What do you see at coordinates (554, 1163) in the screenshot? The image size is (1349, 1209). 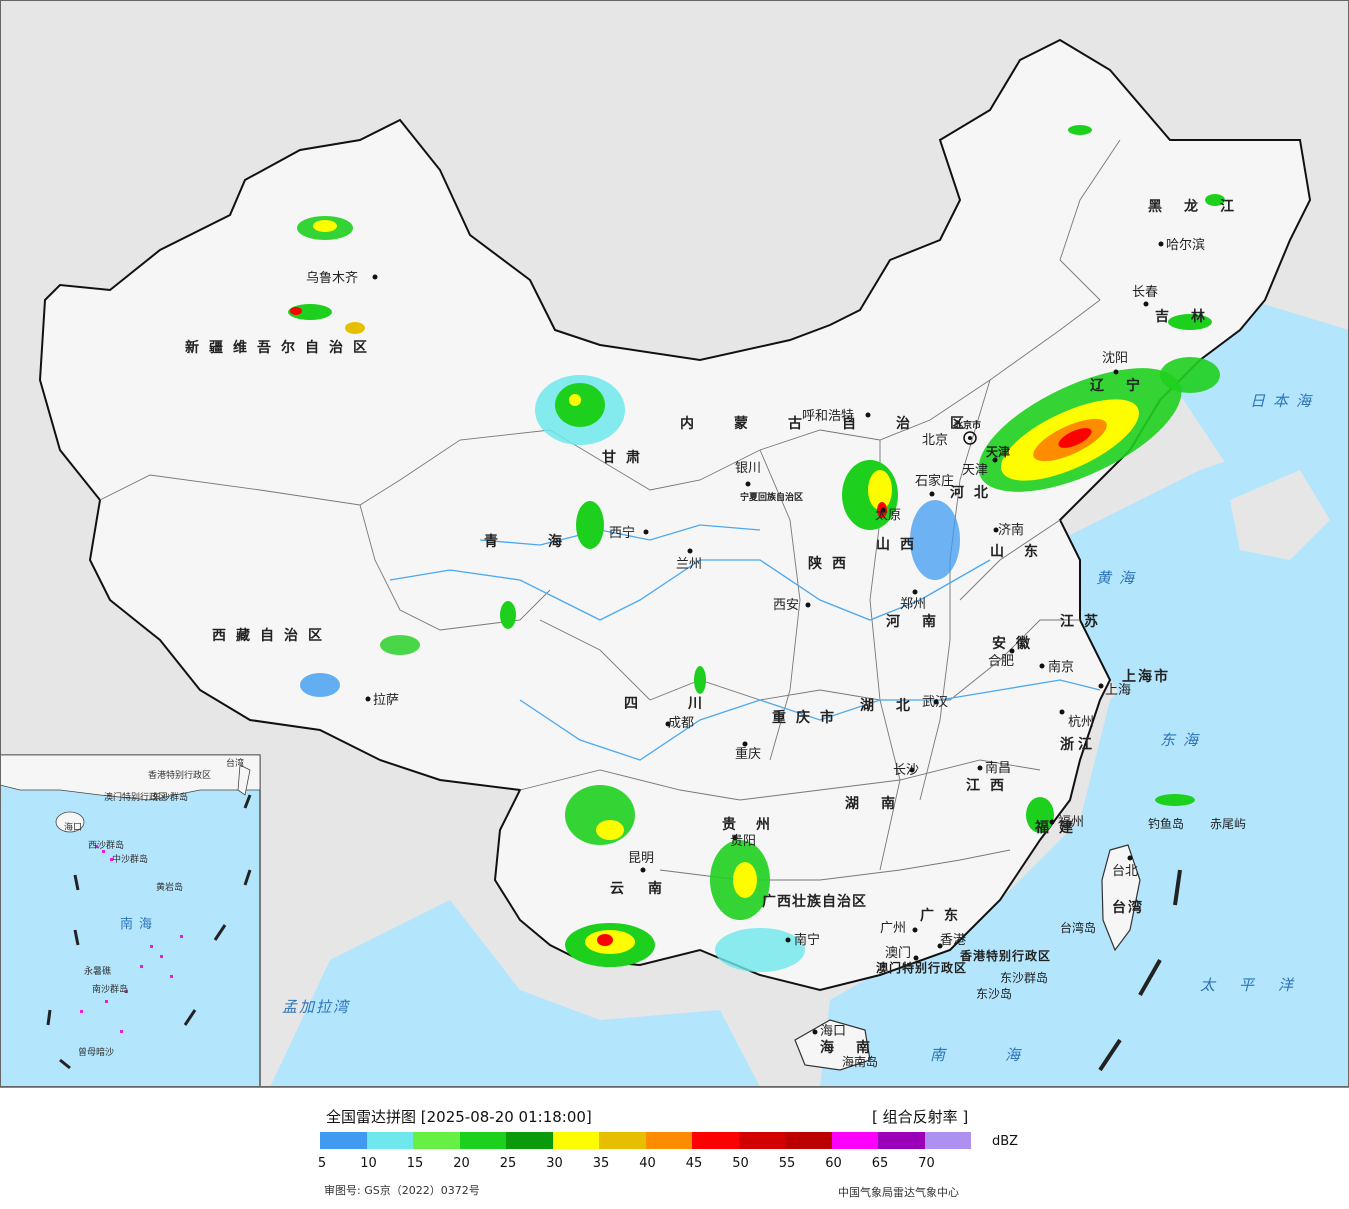 I see `scale-tick-label: 30` at bounding box center [554, 1163].